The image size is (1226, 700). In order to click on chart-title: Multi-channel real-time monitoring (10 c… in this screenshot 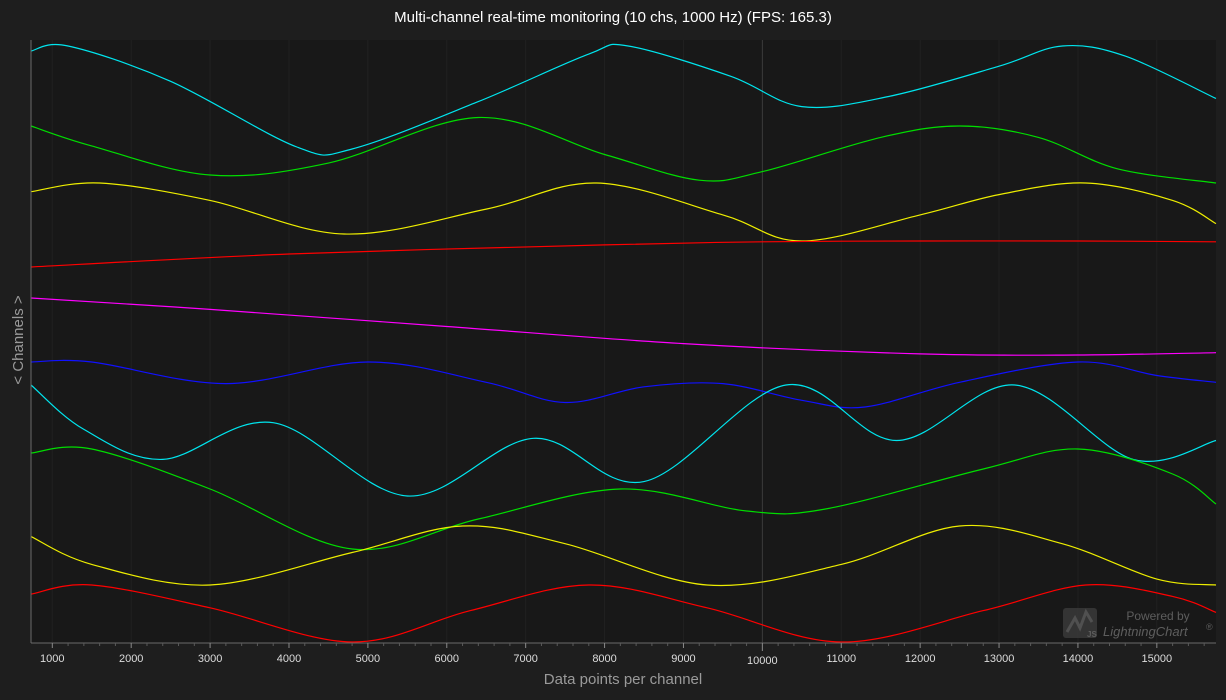, I will do `click(613, 17)`.